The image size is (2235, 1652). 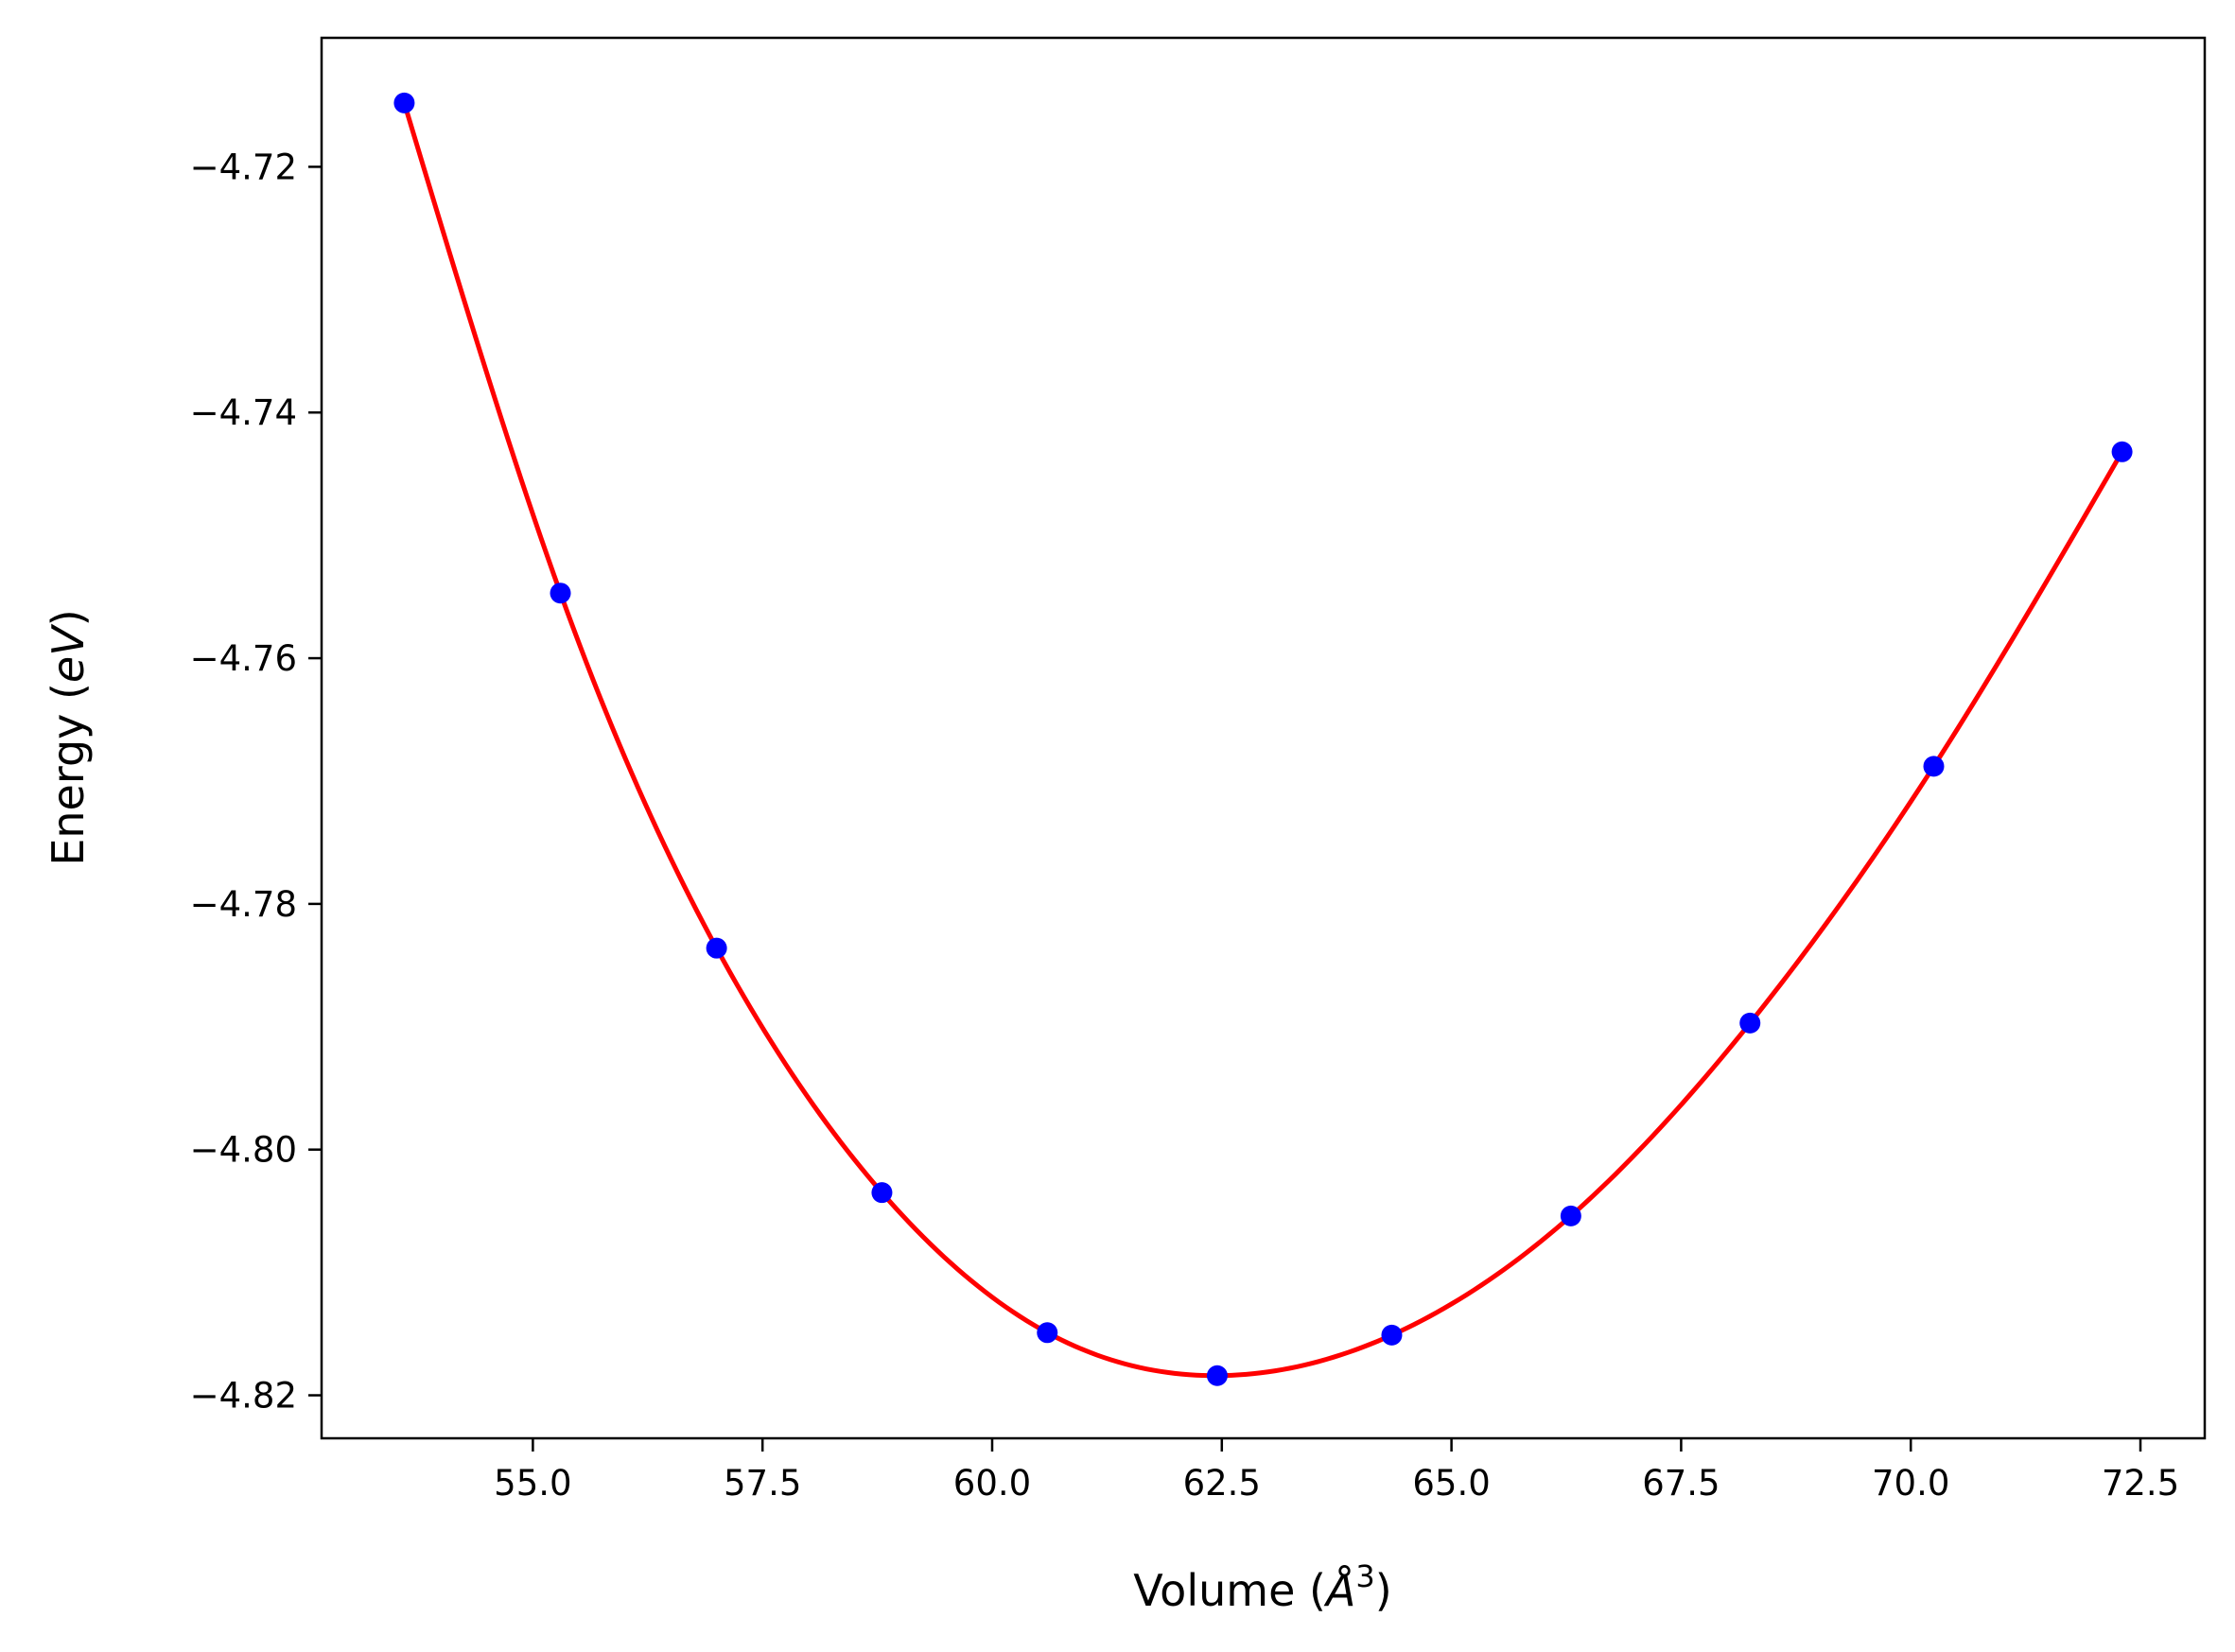 I want to click on y-tick-label: −4.72, so click(x=243, y=167).